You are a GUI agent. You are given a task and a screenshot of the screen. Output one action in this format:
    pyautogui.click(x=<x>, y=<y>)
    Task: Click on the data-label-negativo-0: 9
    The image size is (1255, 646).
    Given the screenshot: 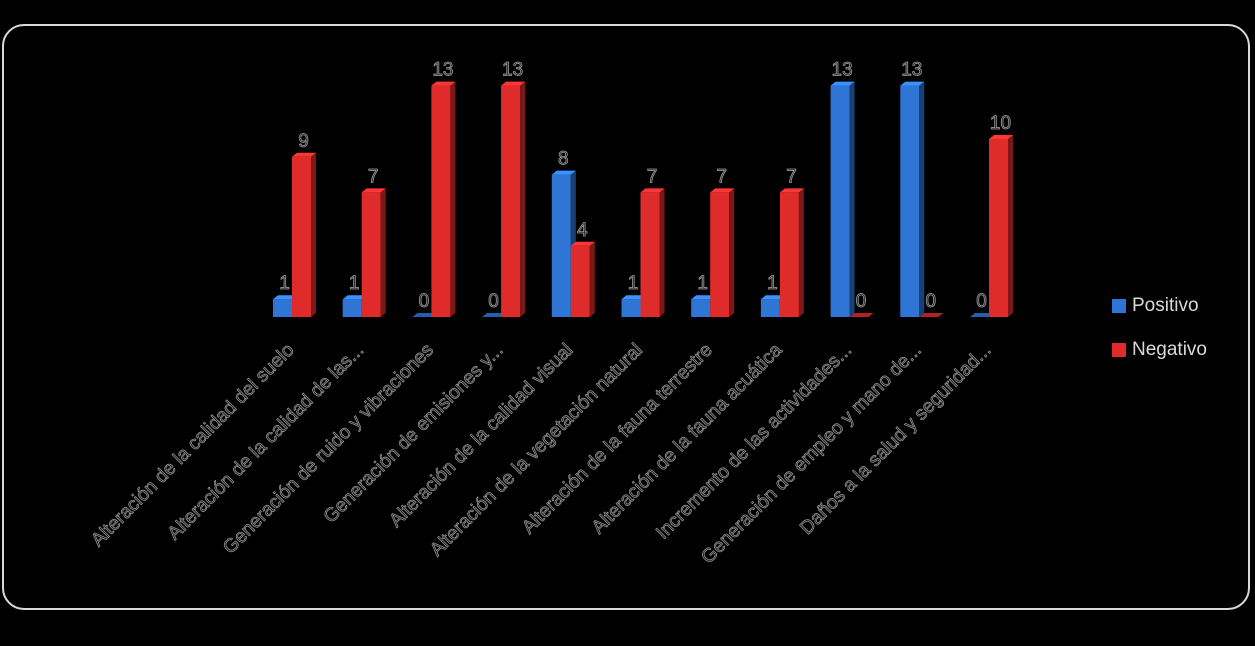 What is the action you would take?
    pyautogui.click(x=303, y=141)
    